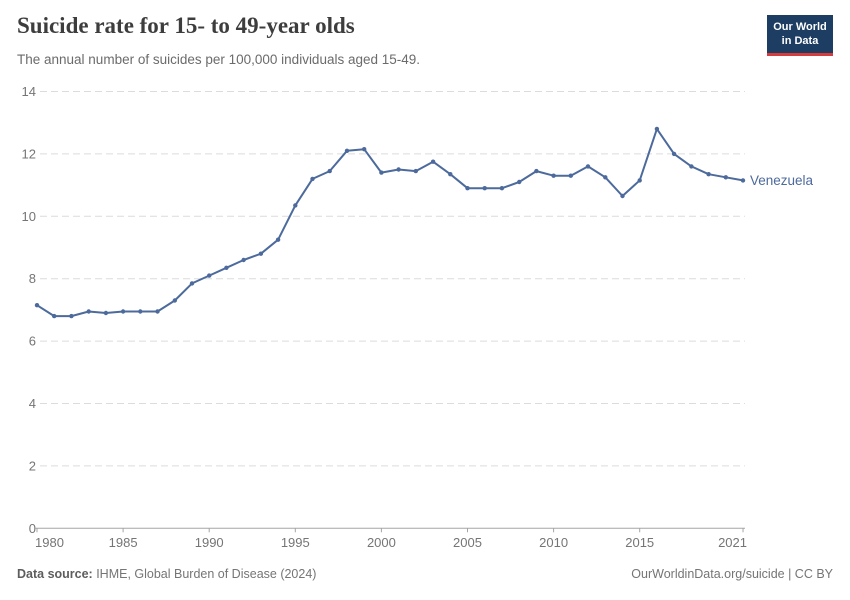  What do you see at coordinates (415, 171) in the screenshot?
I see `data-point-2002` at bounding box center [415, 171].